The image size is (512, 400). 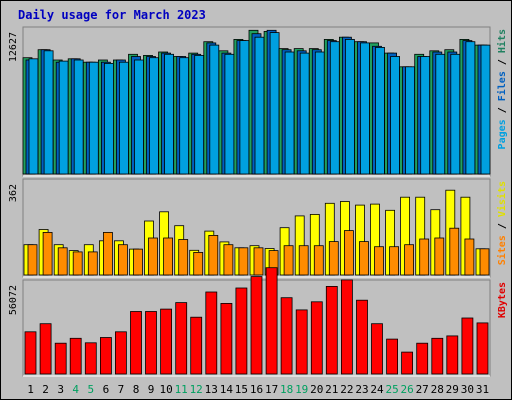 I want to click on title-band, so click(x=256, y=14).